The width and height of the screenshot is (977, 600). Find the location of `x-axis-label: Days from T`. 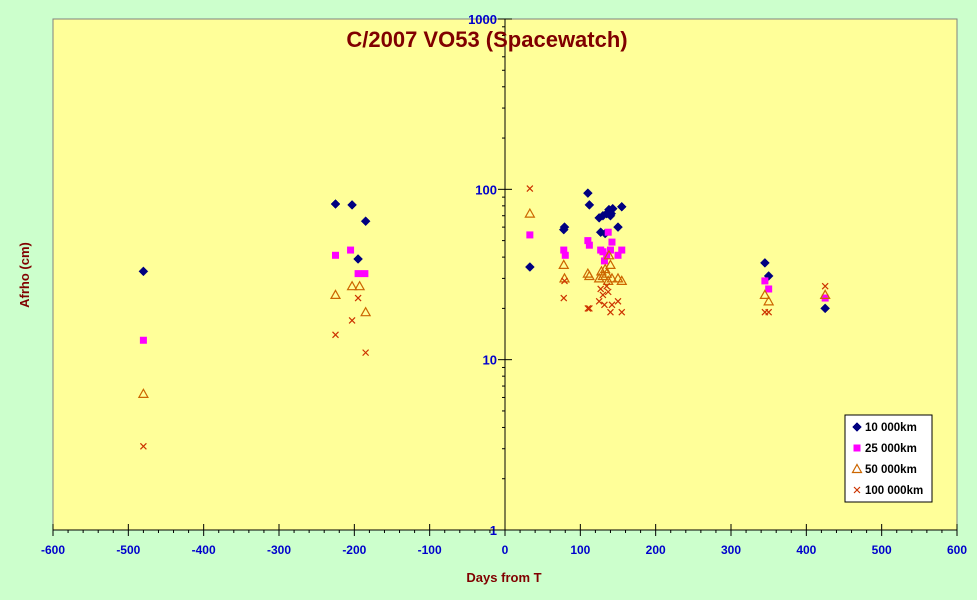

x-axis-label: Days from T is located at coordinates (503, 577).